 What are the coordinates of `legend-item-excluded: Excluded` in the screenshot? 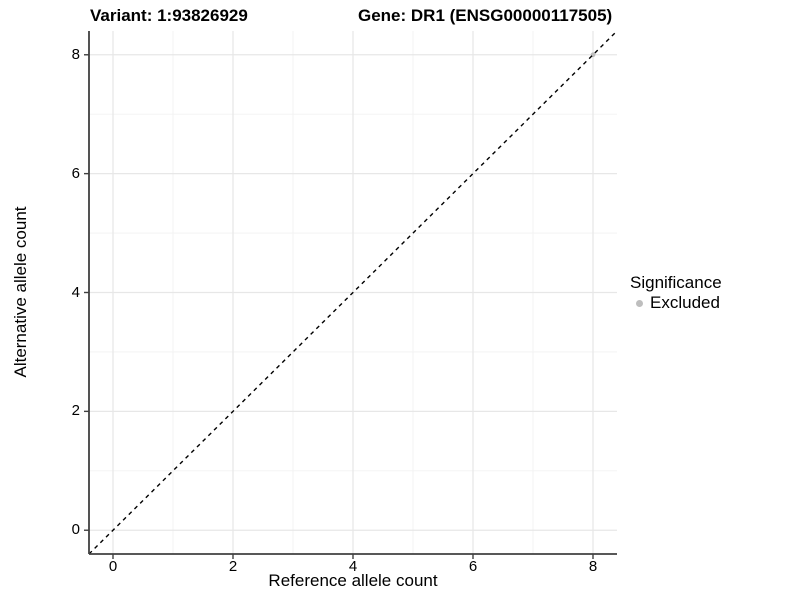 It's located at (676, 303).